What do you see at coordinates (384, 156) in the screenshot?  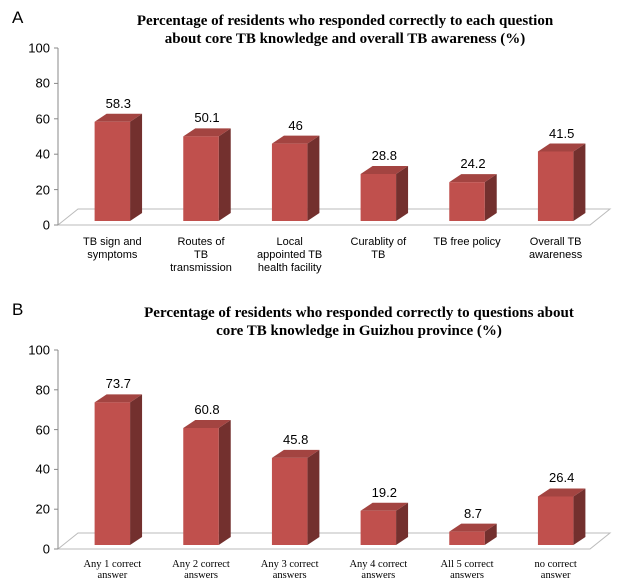 I see `value-label: 28.8` at bounding box center [384, 156].